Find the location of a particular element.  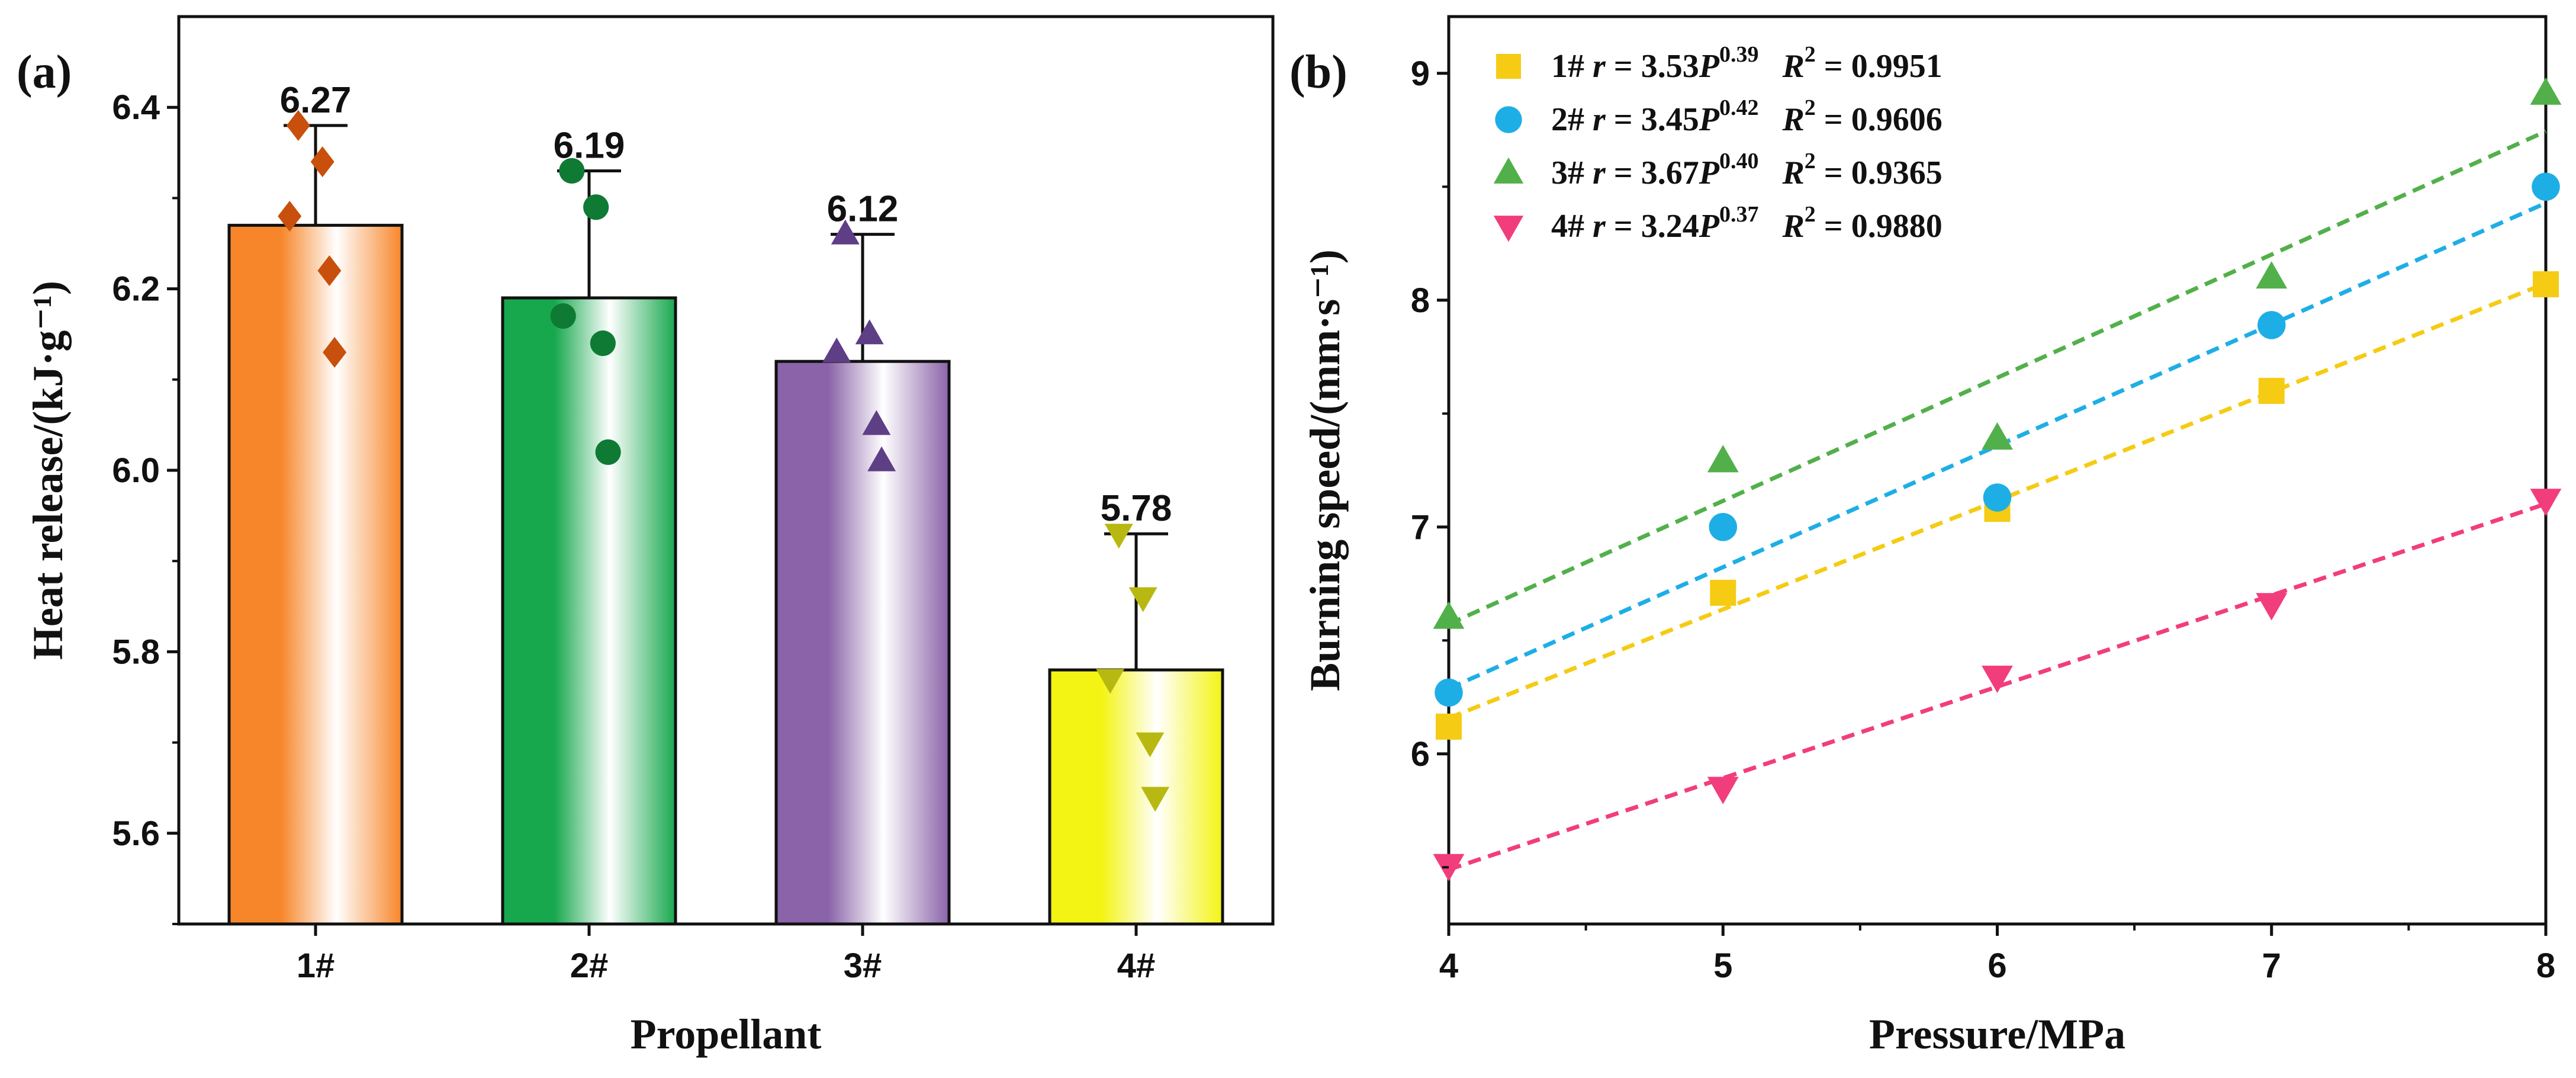

data-point-3#-p8 is located at coordinates (2546, 91).